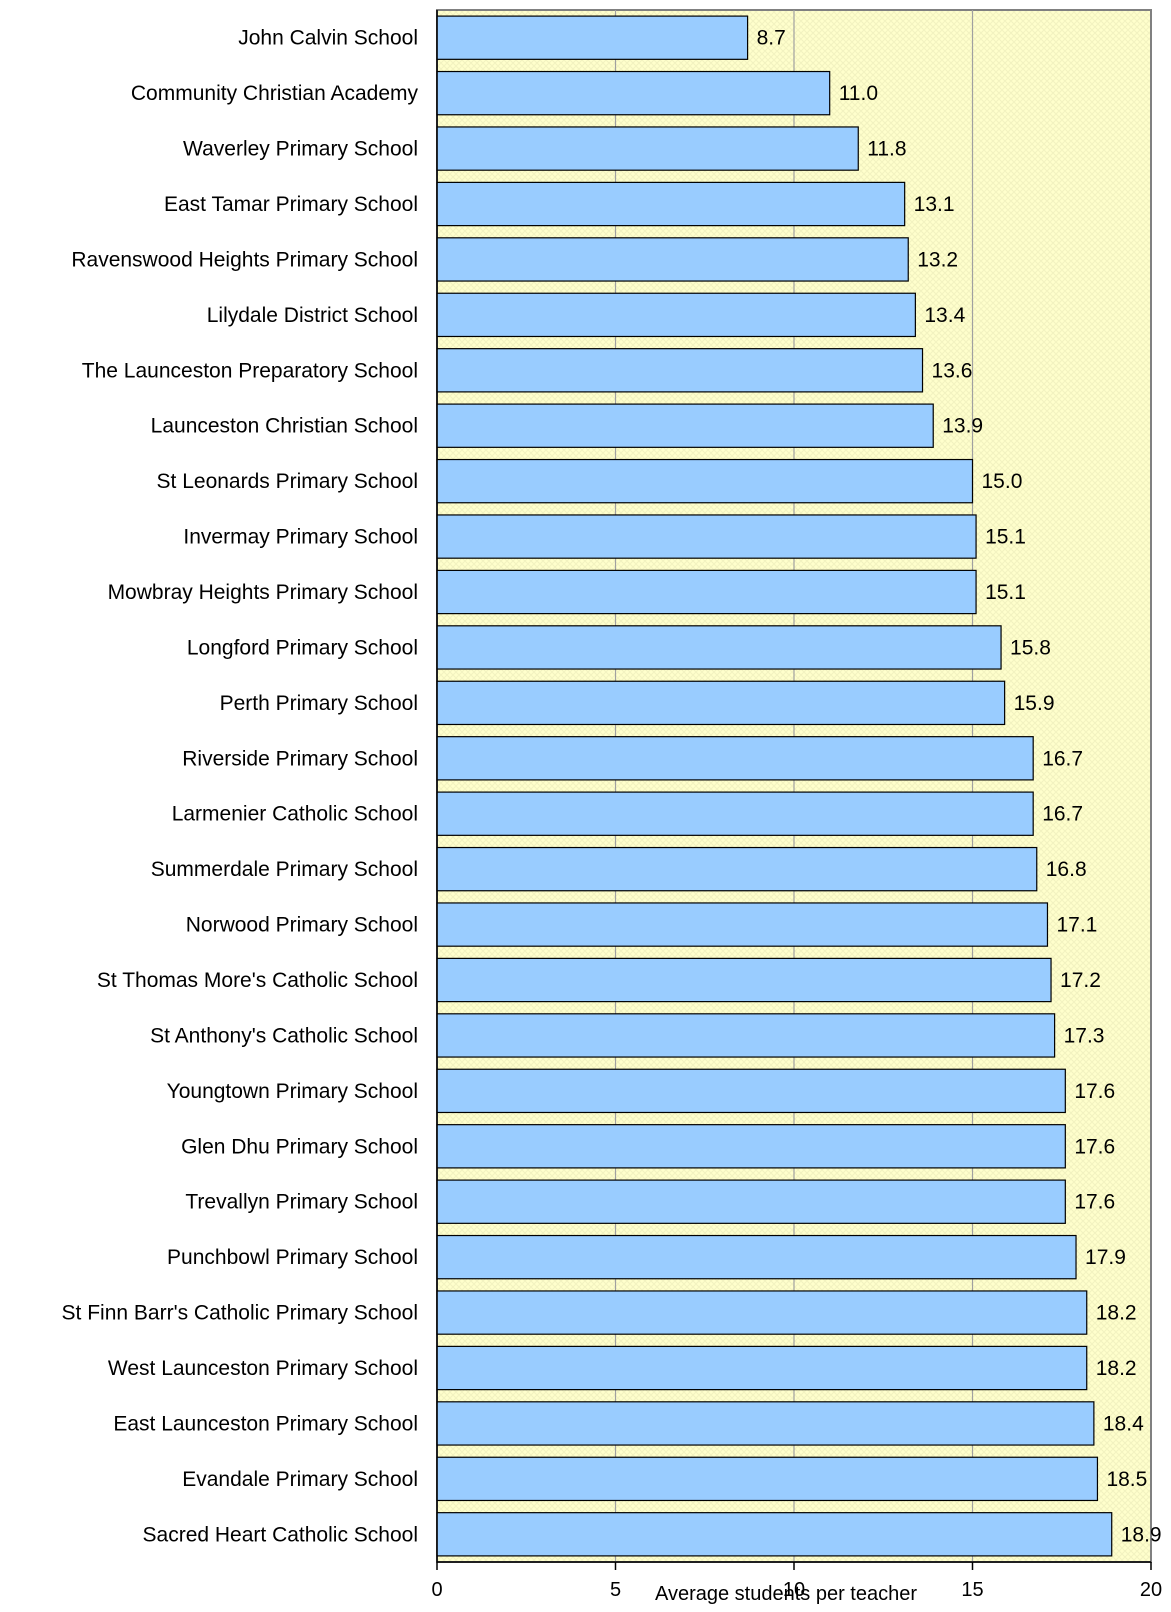 This screenshot has height=1612, width=1171. I want to click on category-label: Glen Dhu Primary School, so click(299, 1146).